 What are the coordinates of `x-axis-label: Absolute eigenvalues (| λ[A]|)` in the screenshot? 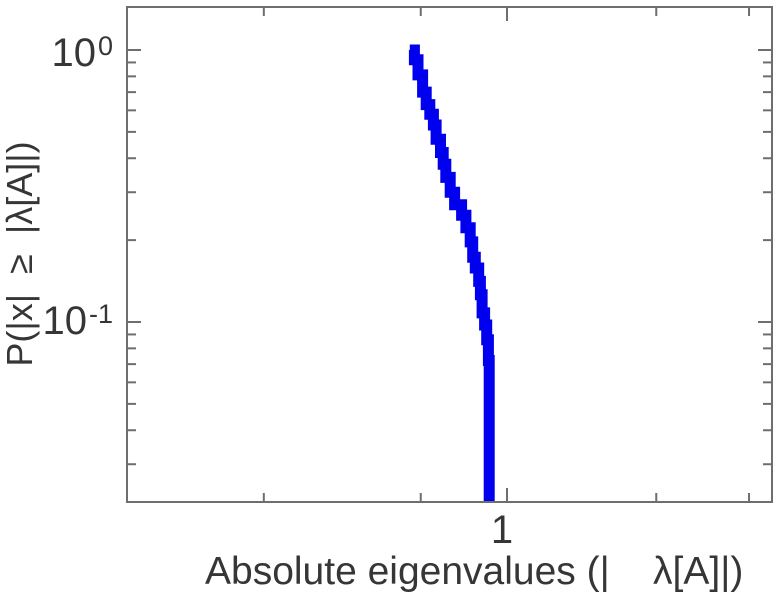 It's located at (474, 571).